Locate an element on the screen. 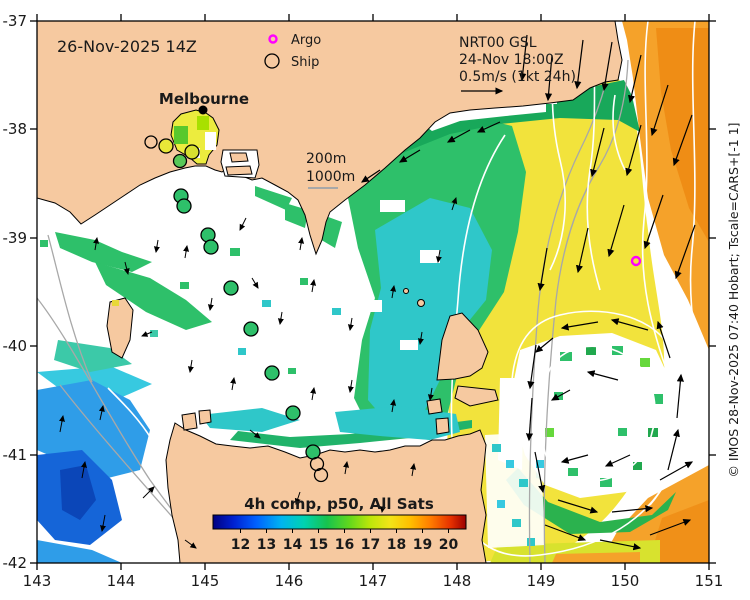  svg-text: 14 is located at coordinates (293, 545).